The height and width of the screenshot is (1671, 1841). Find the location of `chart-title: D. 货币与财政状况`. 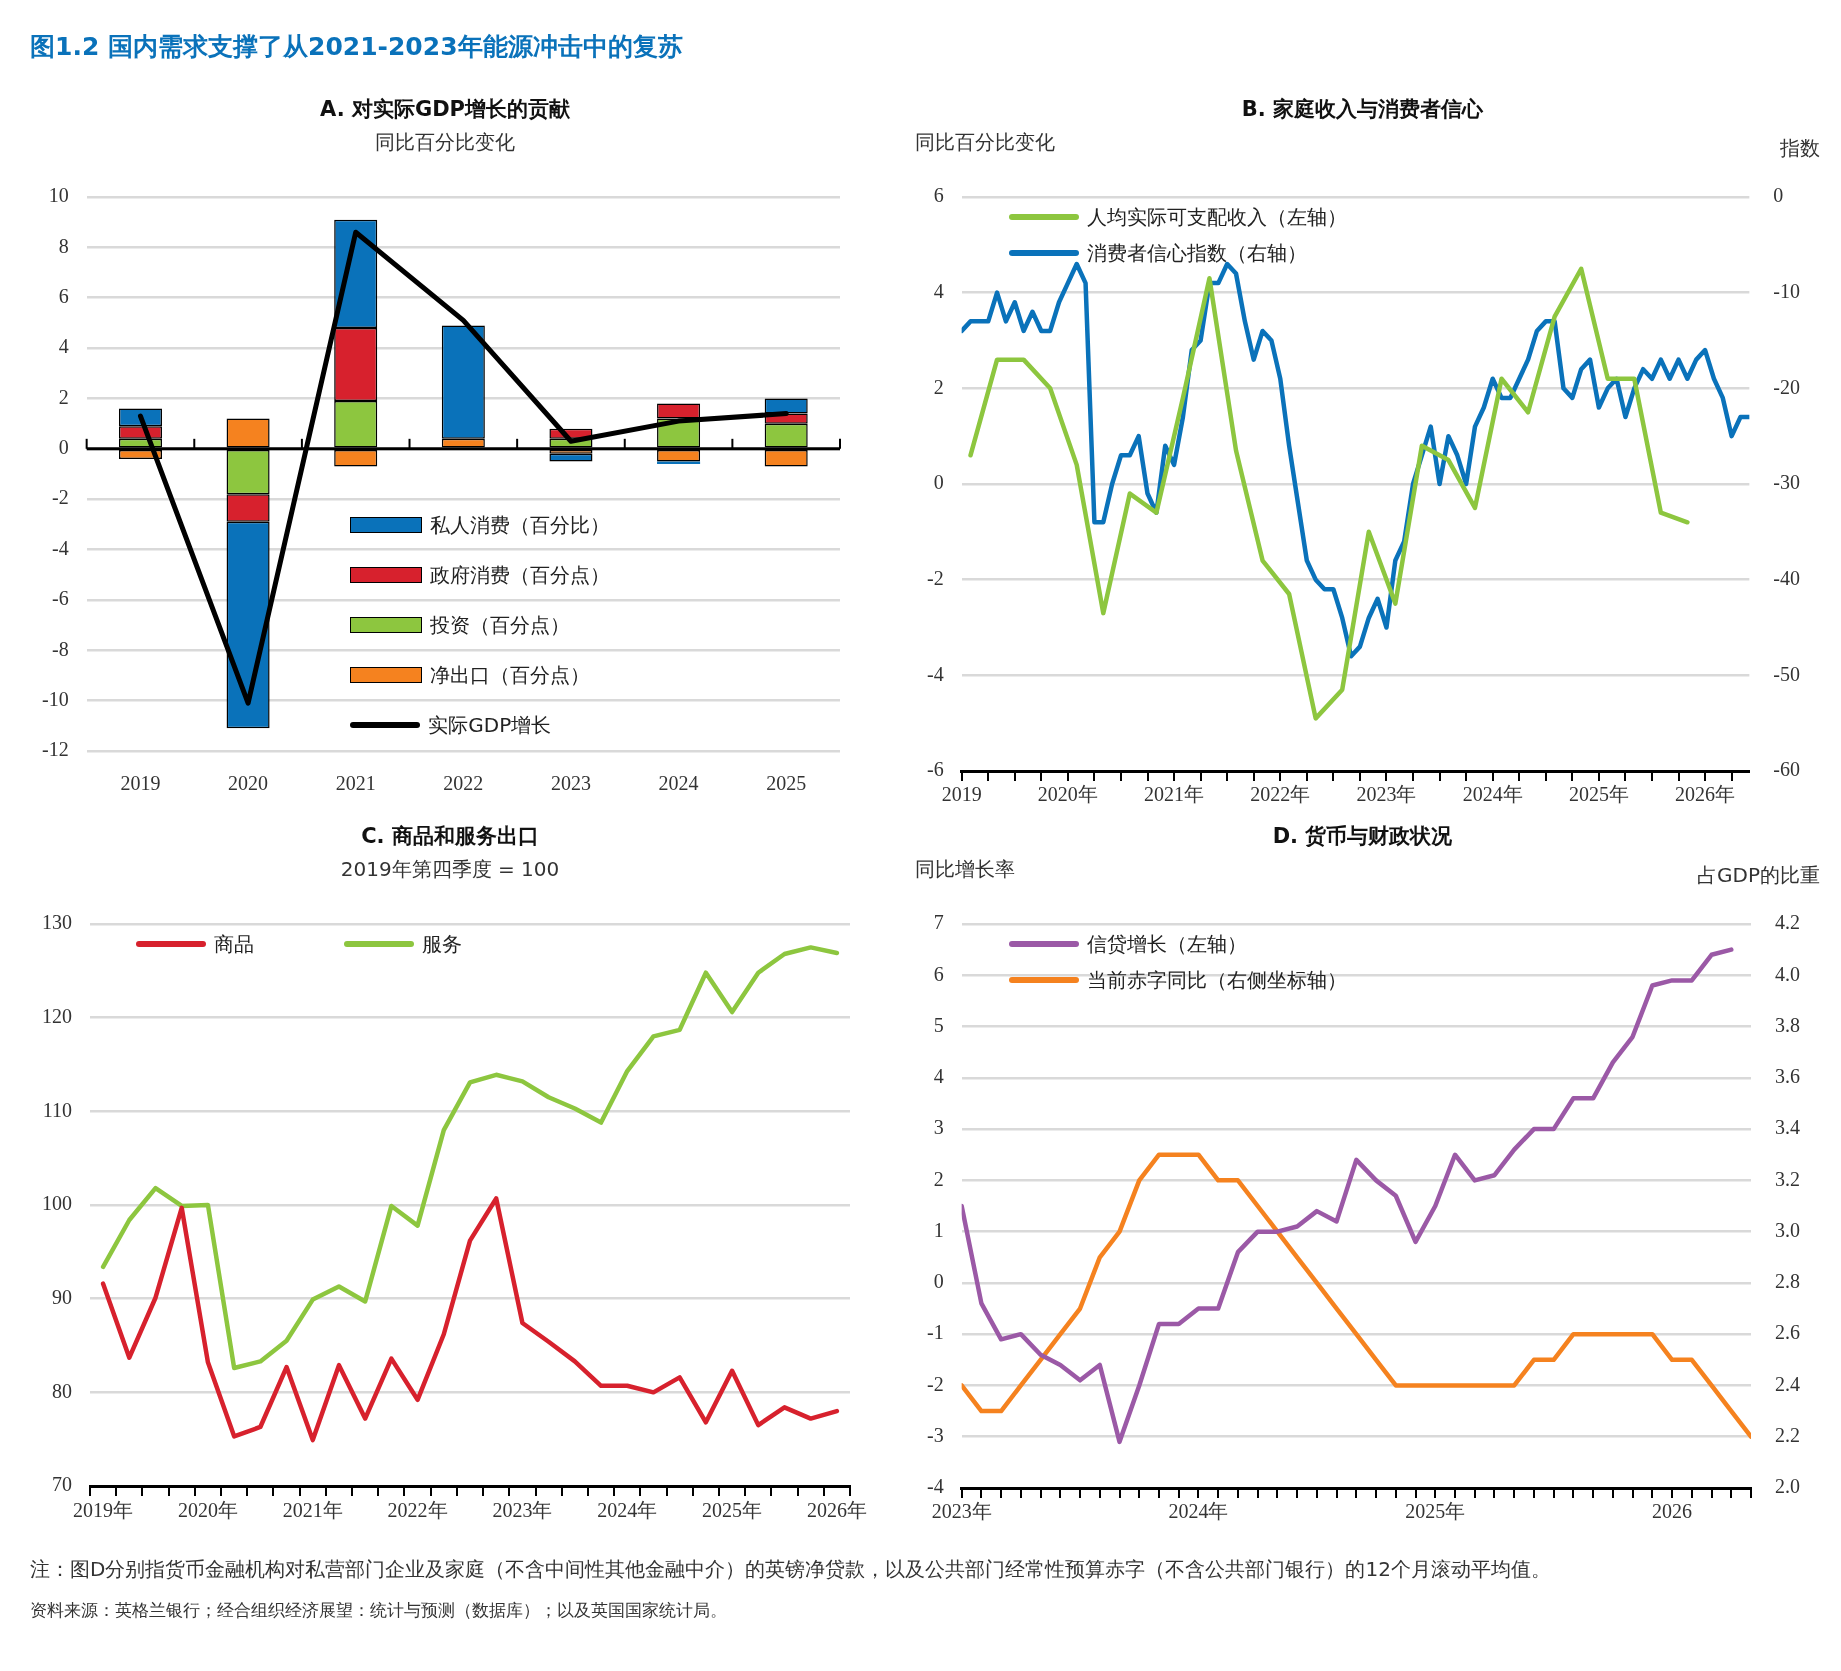

chart-title: D. 货币与财政状况 is located at coordinates (1362, 836).